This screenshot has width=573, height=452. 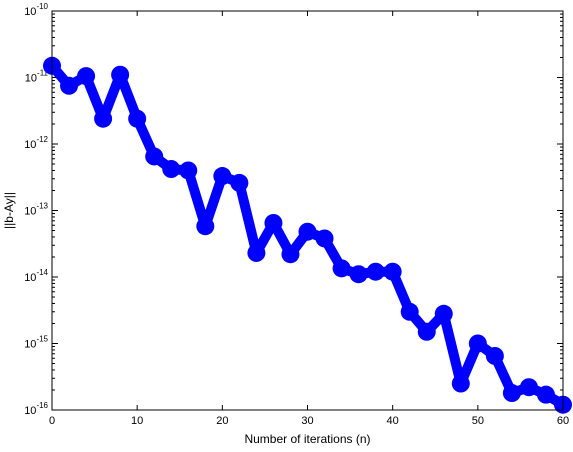 I want to click on y-tick-label-exponent: -15, so click(x=42, y=339).